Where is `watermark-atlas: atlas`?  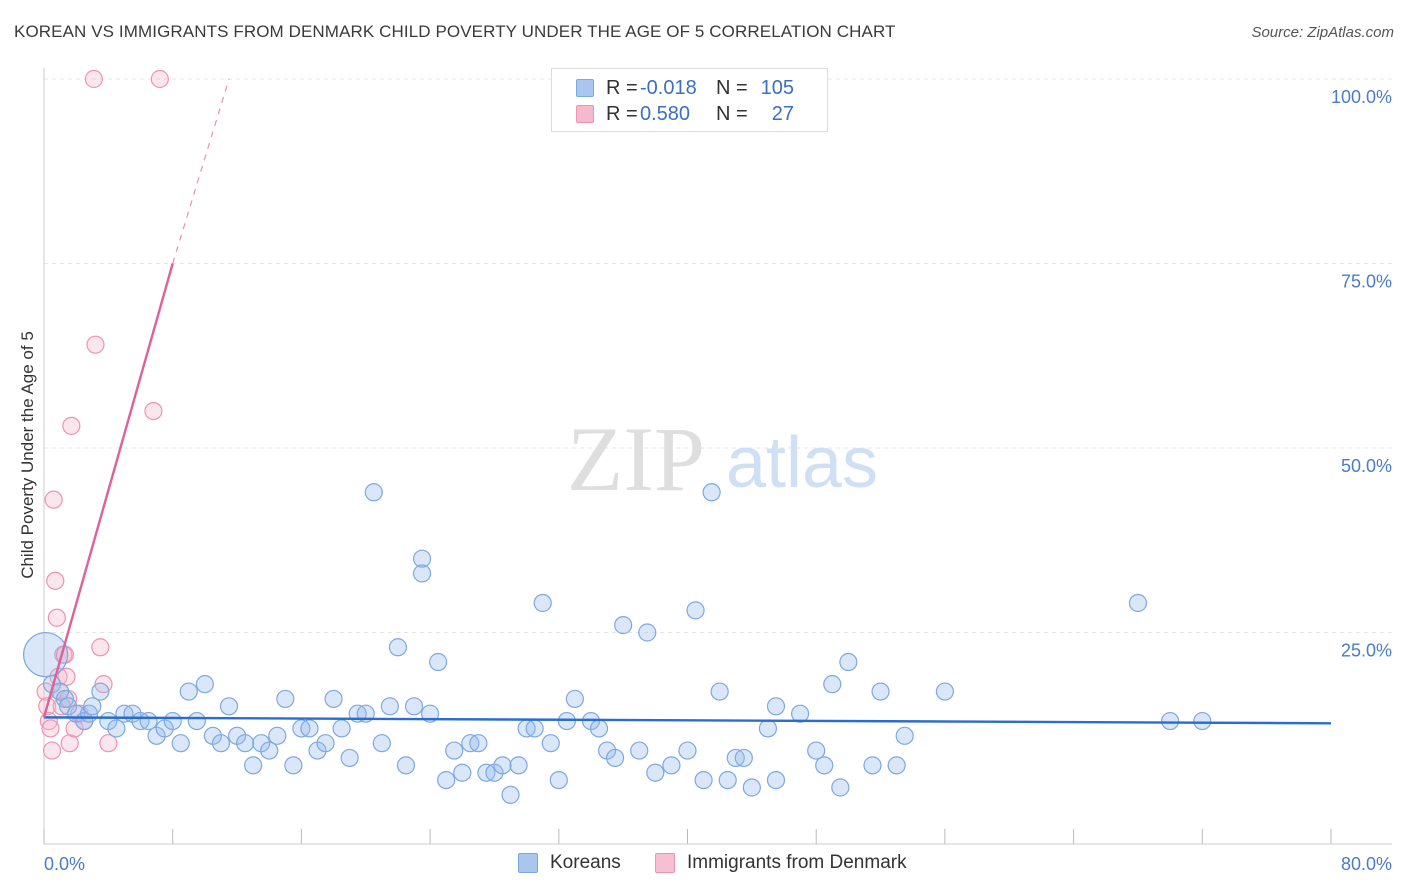 watermark-atlas: atlas is located at coordinates (802, 463).